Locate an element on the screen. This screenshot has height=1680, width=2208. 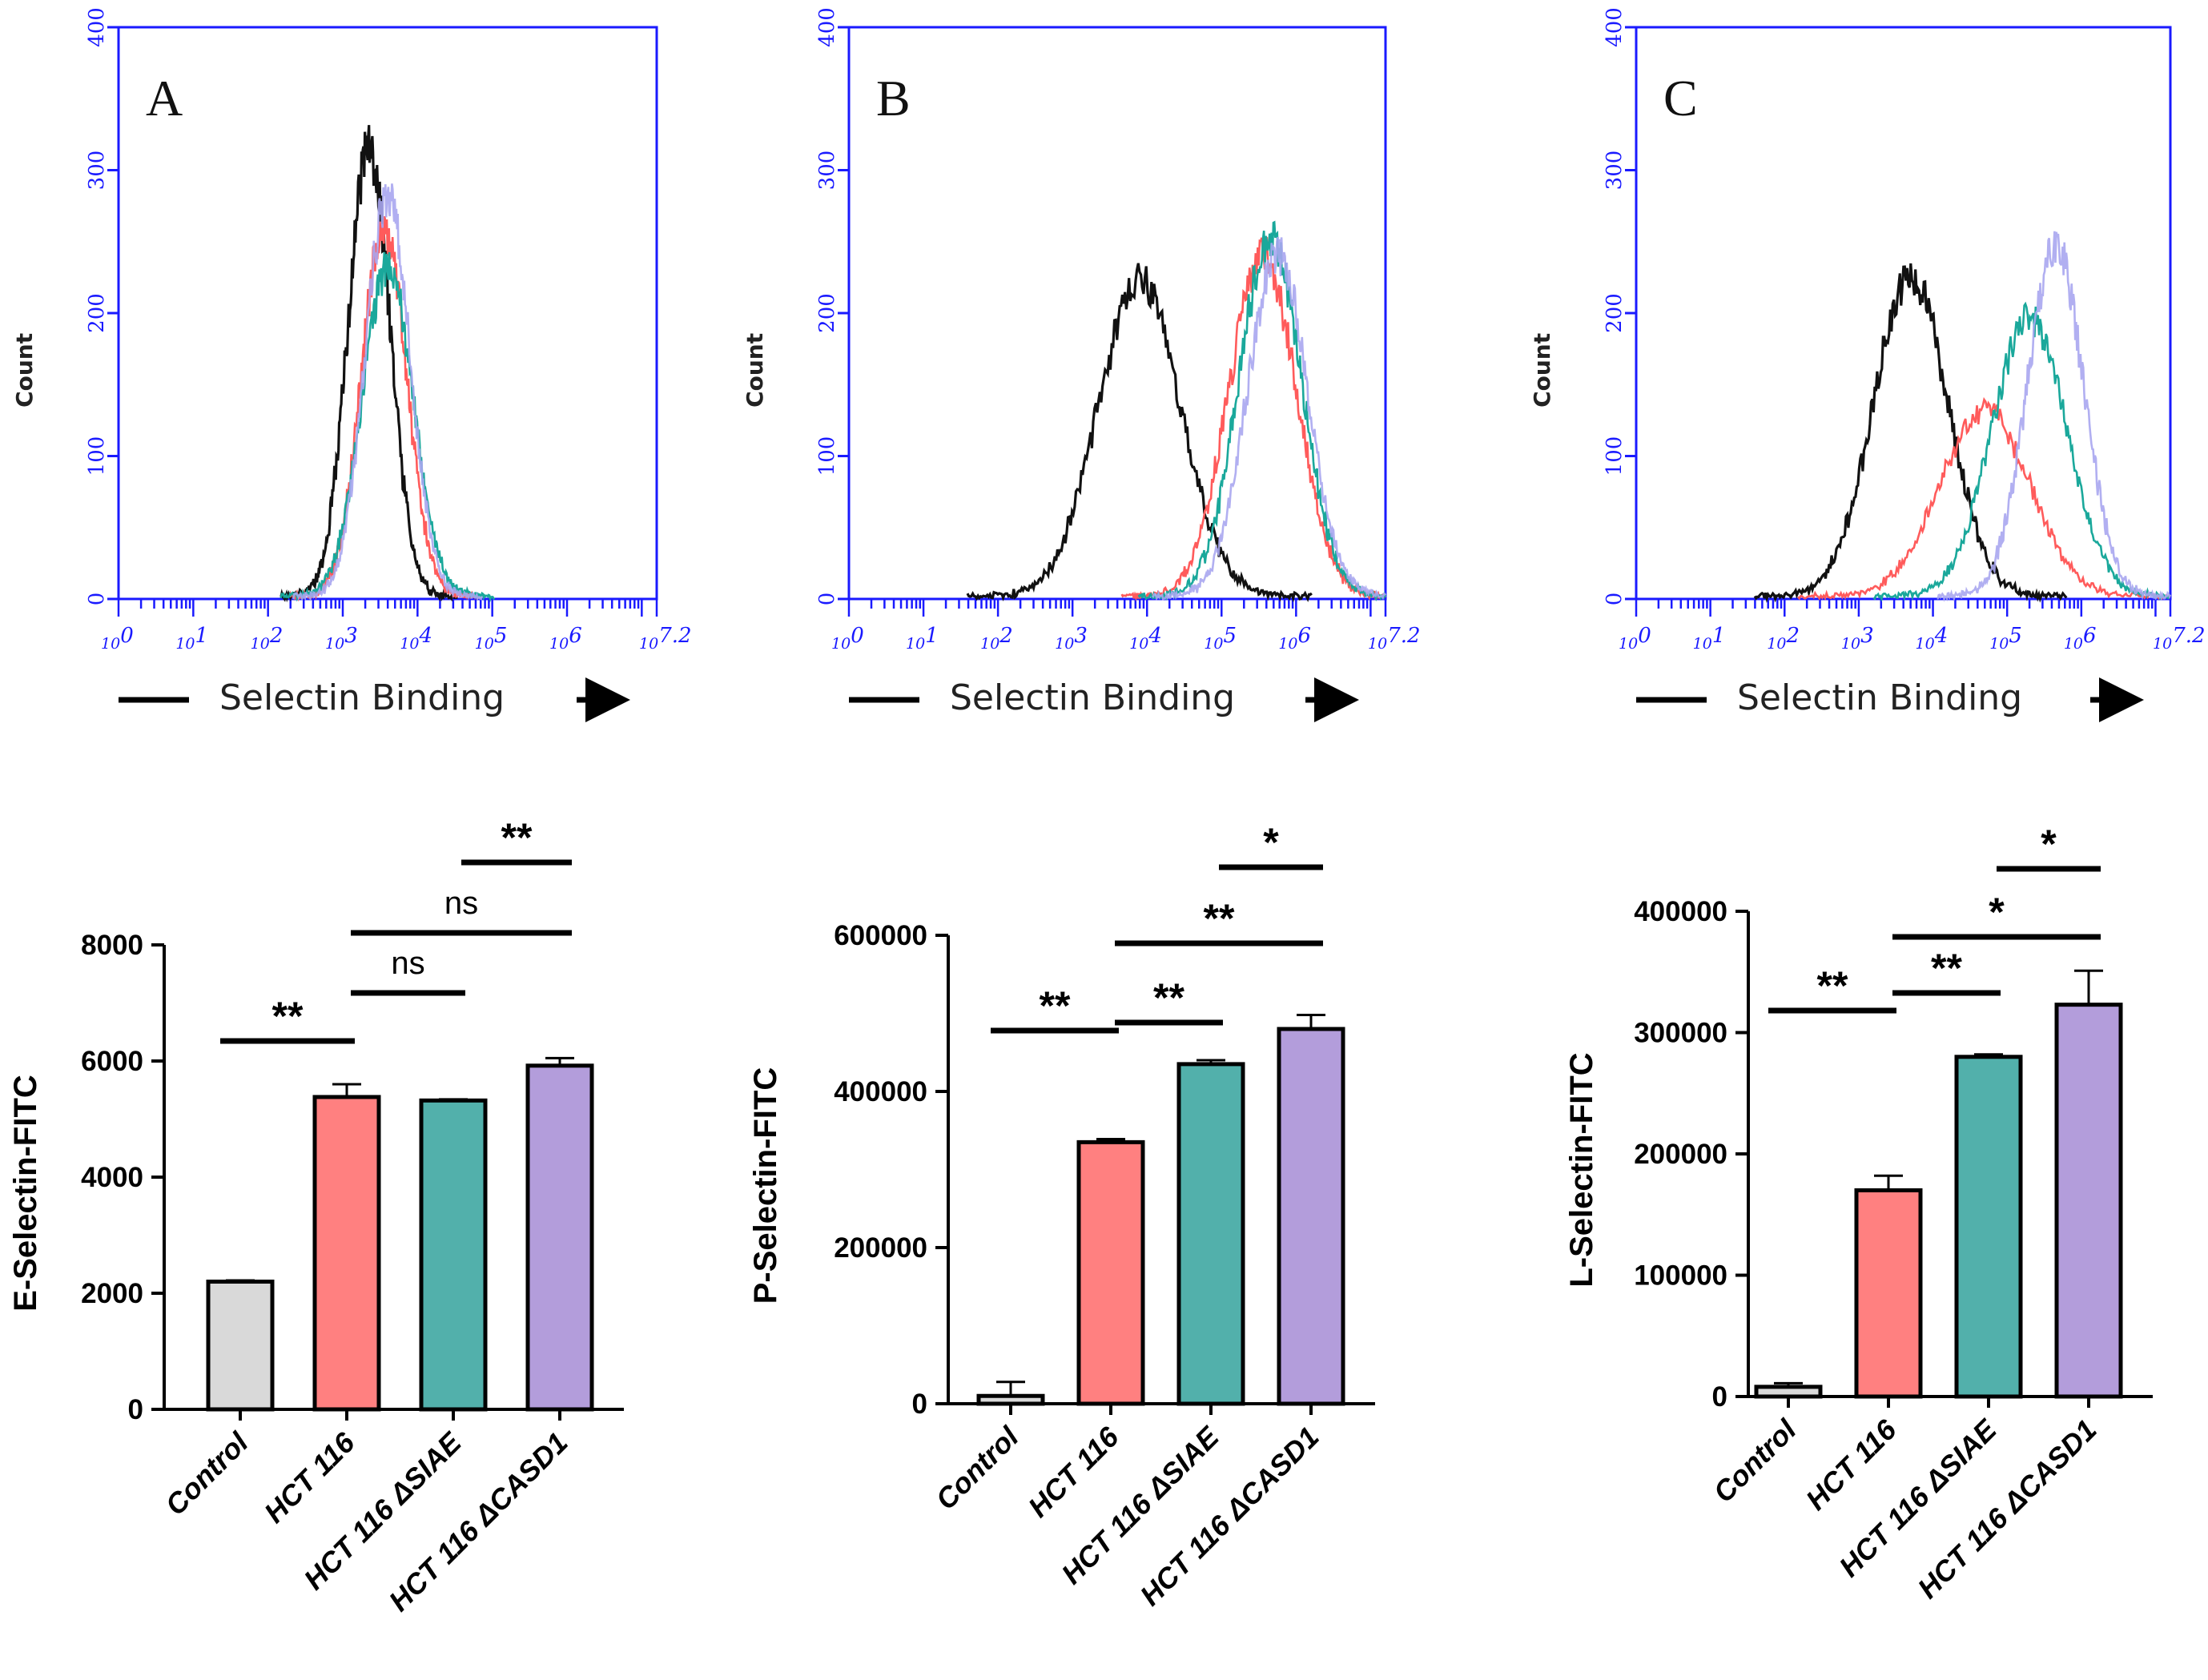
y-tick-label: 100000 is located at coordinates (1681, 1276).